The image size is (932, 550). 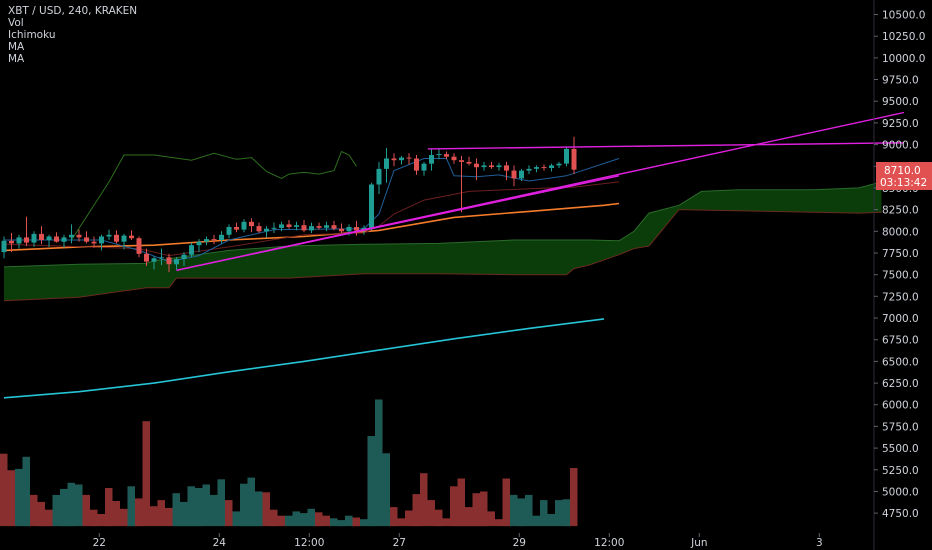 What do you see at coordinates (32, 35) in the screenshot?
I see `legend-ichimoku: Ichimoku` at bounding box center [32, 35].